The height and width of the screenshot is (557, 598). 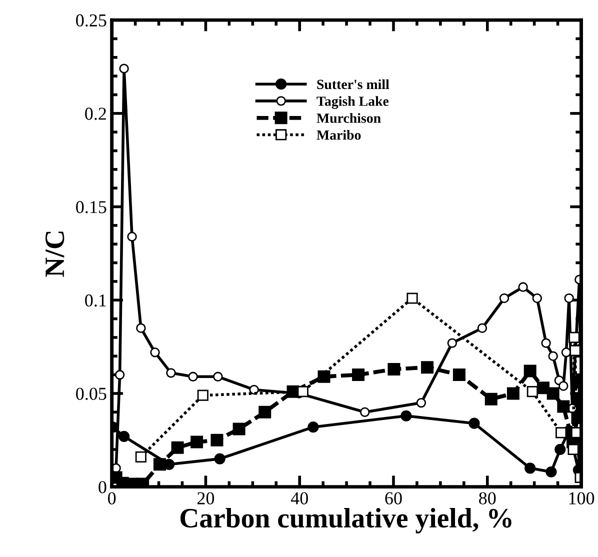 I want to click on x-tick-label: 100, so click(x=581, y=498).